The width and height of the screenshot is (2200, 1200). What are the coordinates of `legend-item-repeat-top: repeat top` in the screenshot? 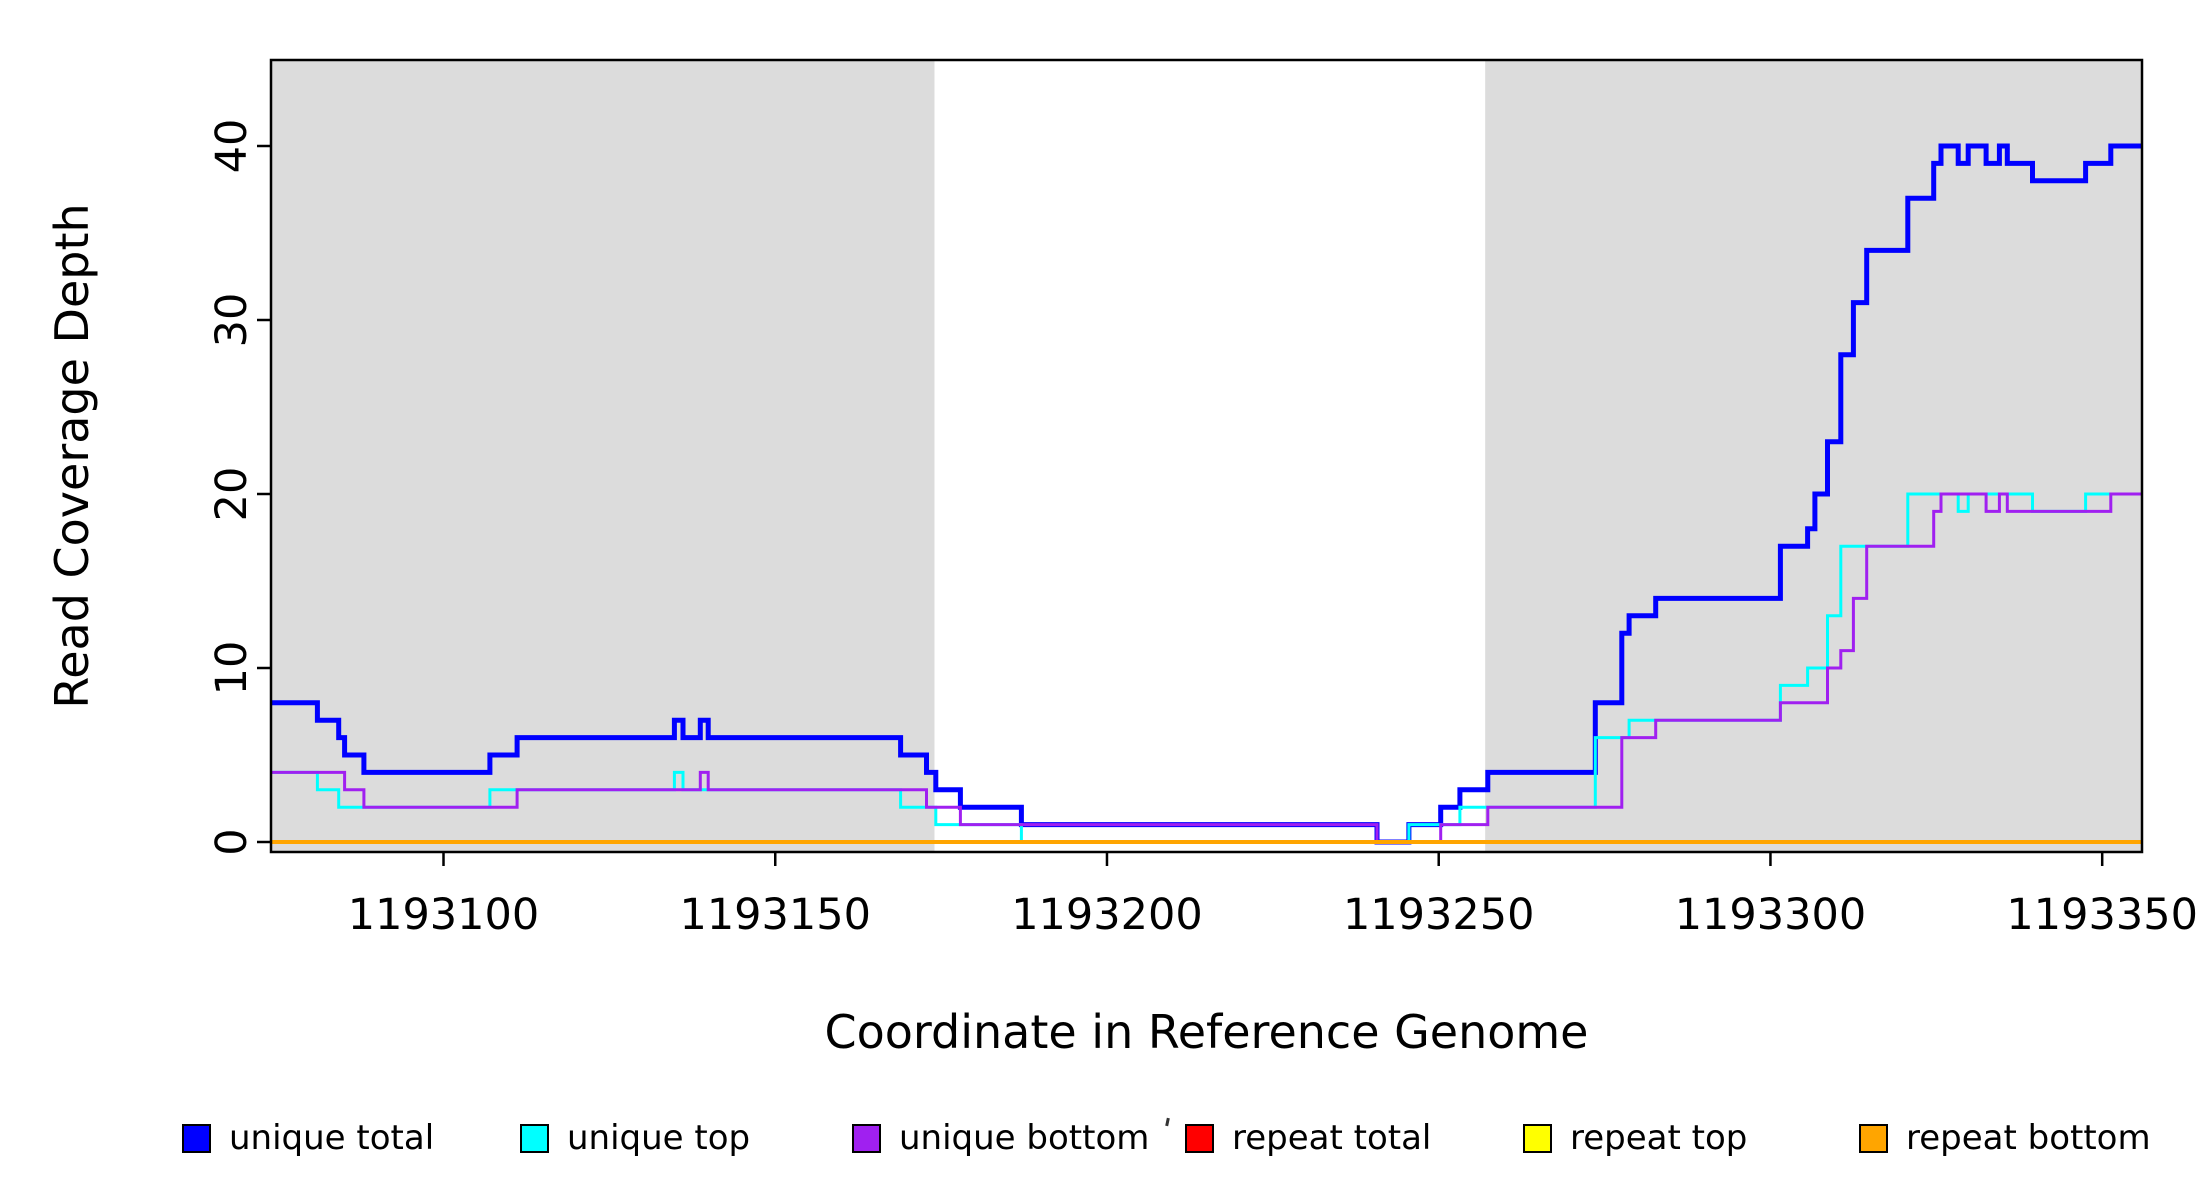 It's located at (1635, 1138).